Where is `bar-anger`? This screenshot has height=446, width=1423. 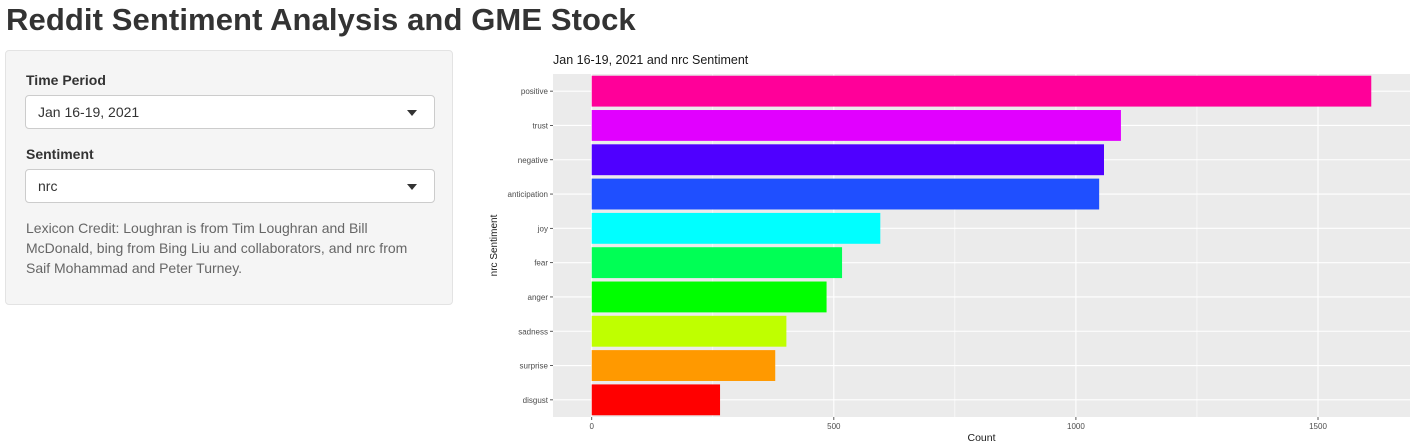 bar-anger is located at coordinates (709, 297).